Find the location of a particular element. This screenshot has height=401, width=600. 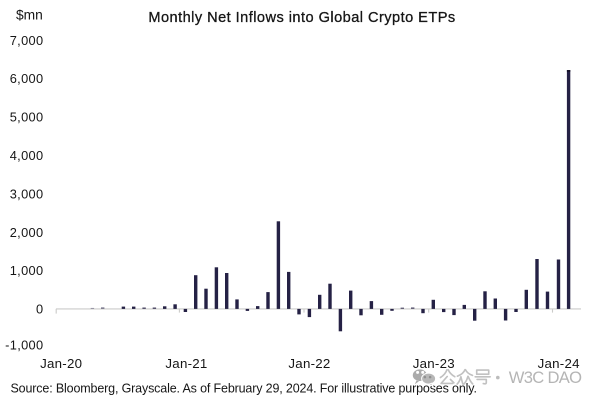

svg-text: 4,000 is located at coordinates (27, 155).